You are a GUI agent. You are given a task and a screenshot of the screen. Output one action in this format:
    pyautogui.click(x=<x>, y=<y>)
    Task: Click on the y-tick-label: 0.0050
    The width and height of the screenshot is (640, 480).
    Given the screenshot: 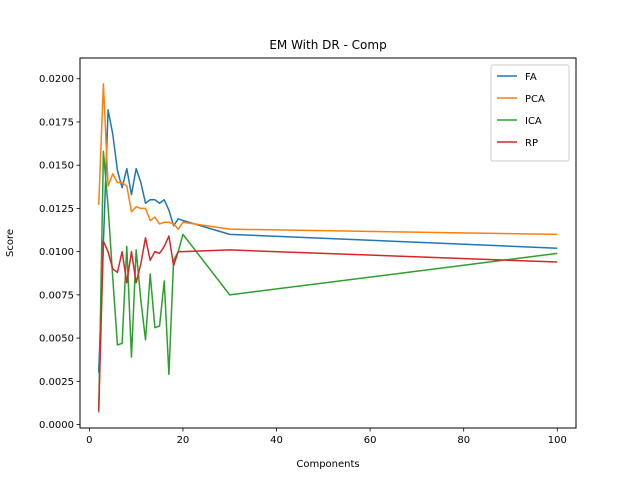 What is the action you would take?
    pyautogui.click(x=56, y=339)
    